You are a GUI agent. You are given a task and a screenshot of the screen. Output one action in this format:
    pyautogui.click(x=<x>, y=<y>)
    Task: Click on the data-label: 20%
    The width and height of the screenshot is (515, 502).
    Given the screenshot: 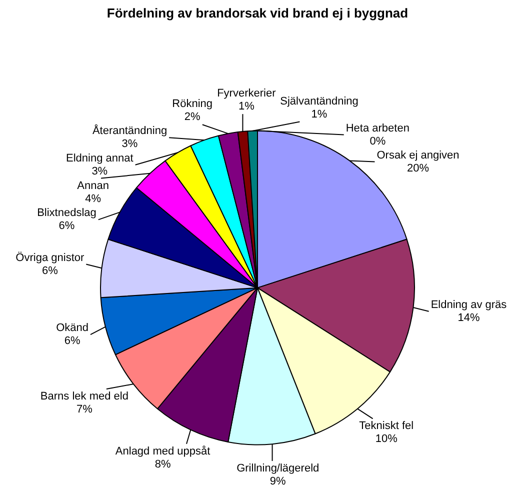 What is the action you would take?
    pyautogui.click(x=418, y=168)
    